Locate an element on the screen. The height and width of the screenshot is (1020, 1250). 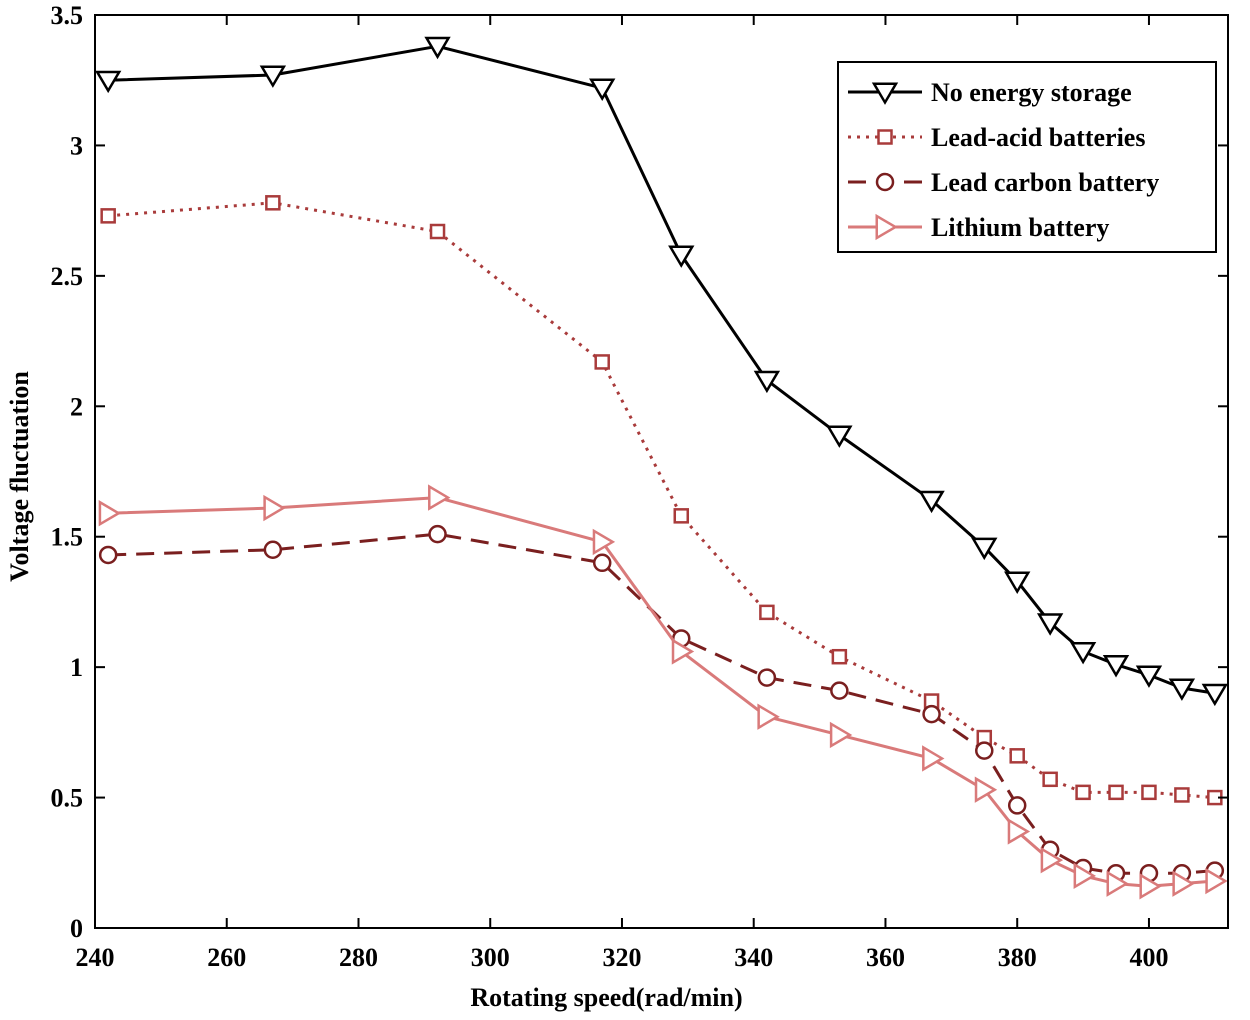
x-tick-label: 240 is located at coordinates (95, 957).